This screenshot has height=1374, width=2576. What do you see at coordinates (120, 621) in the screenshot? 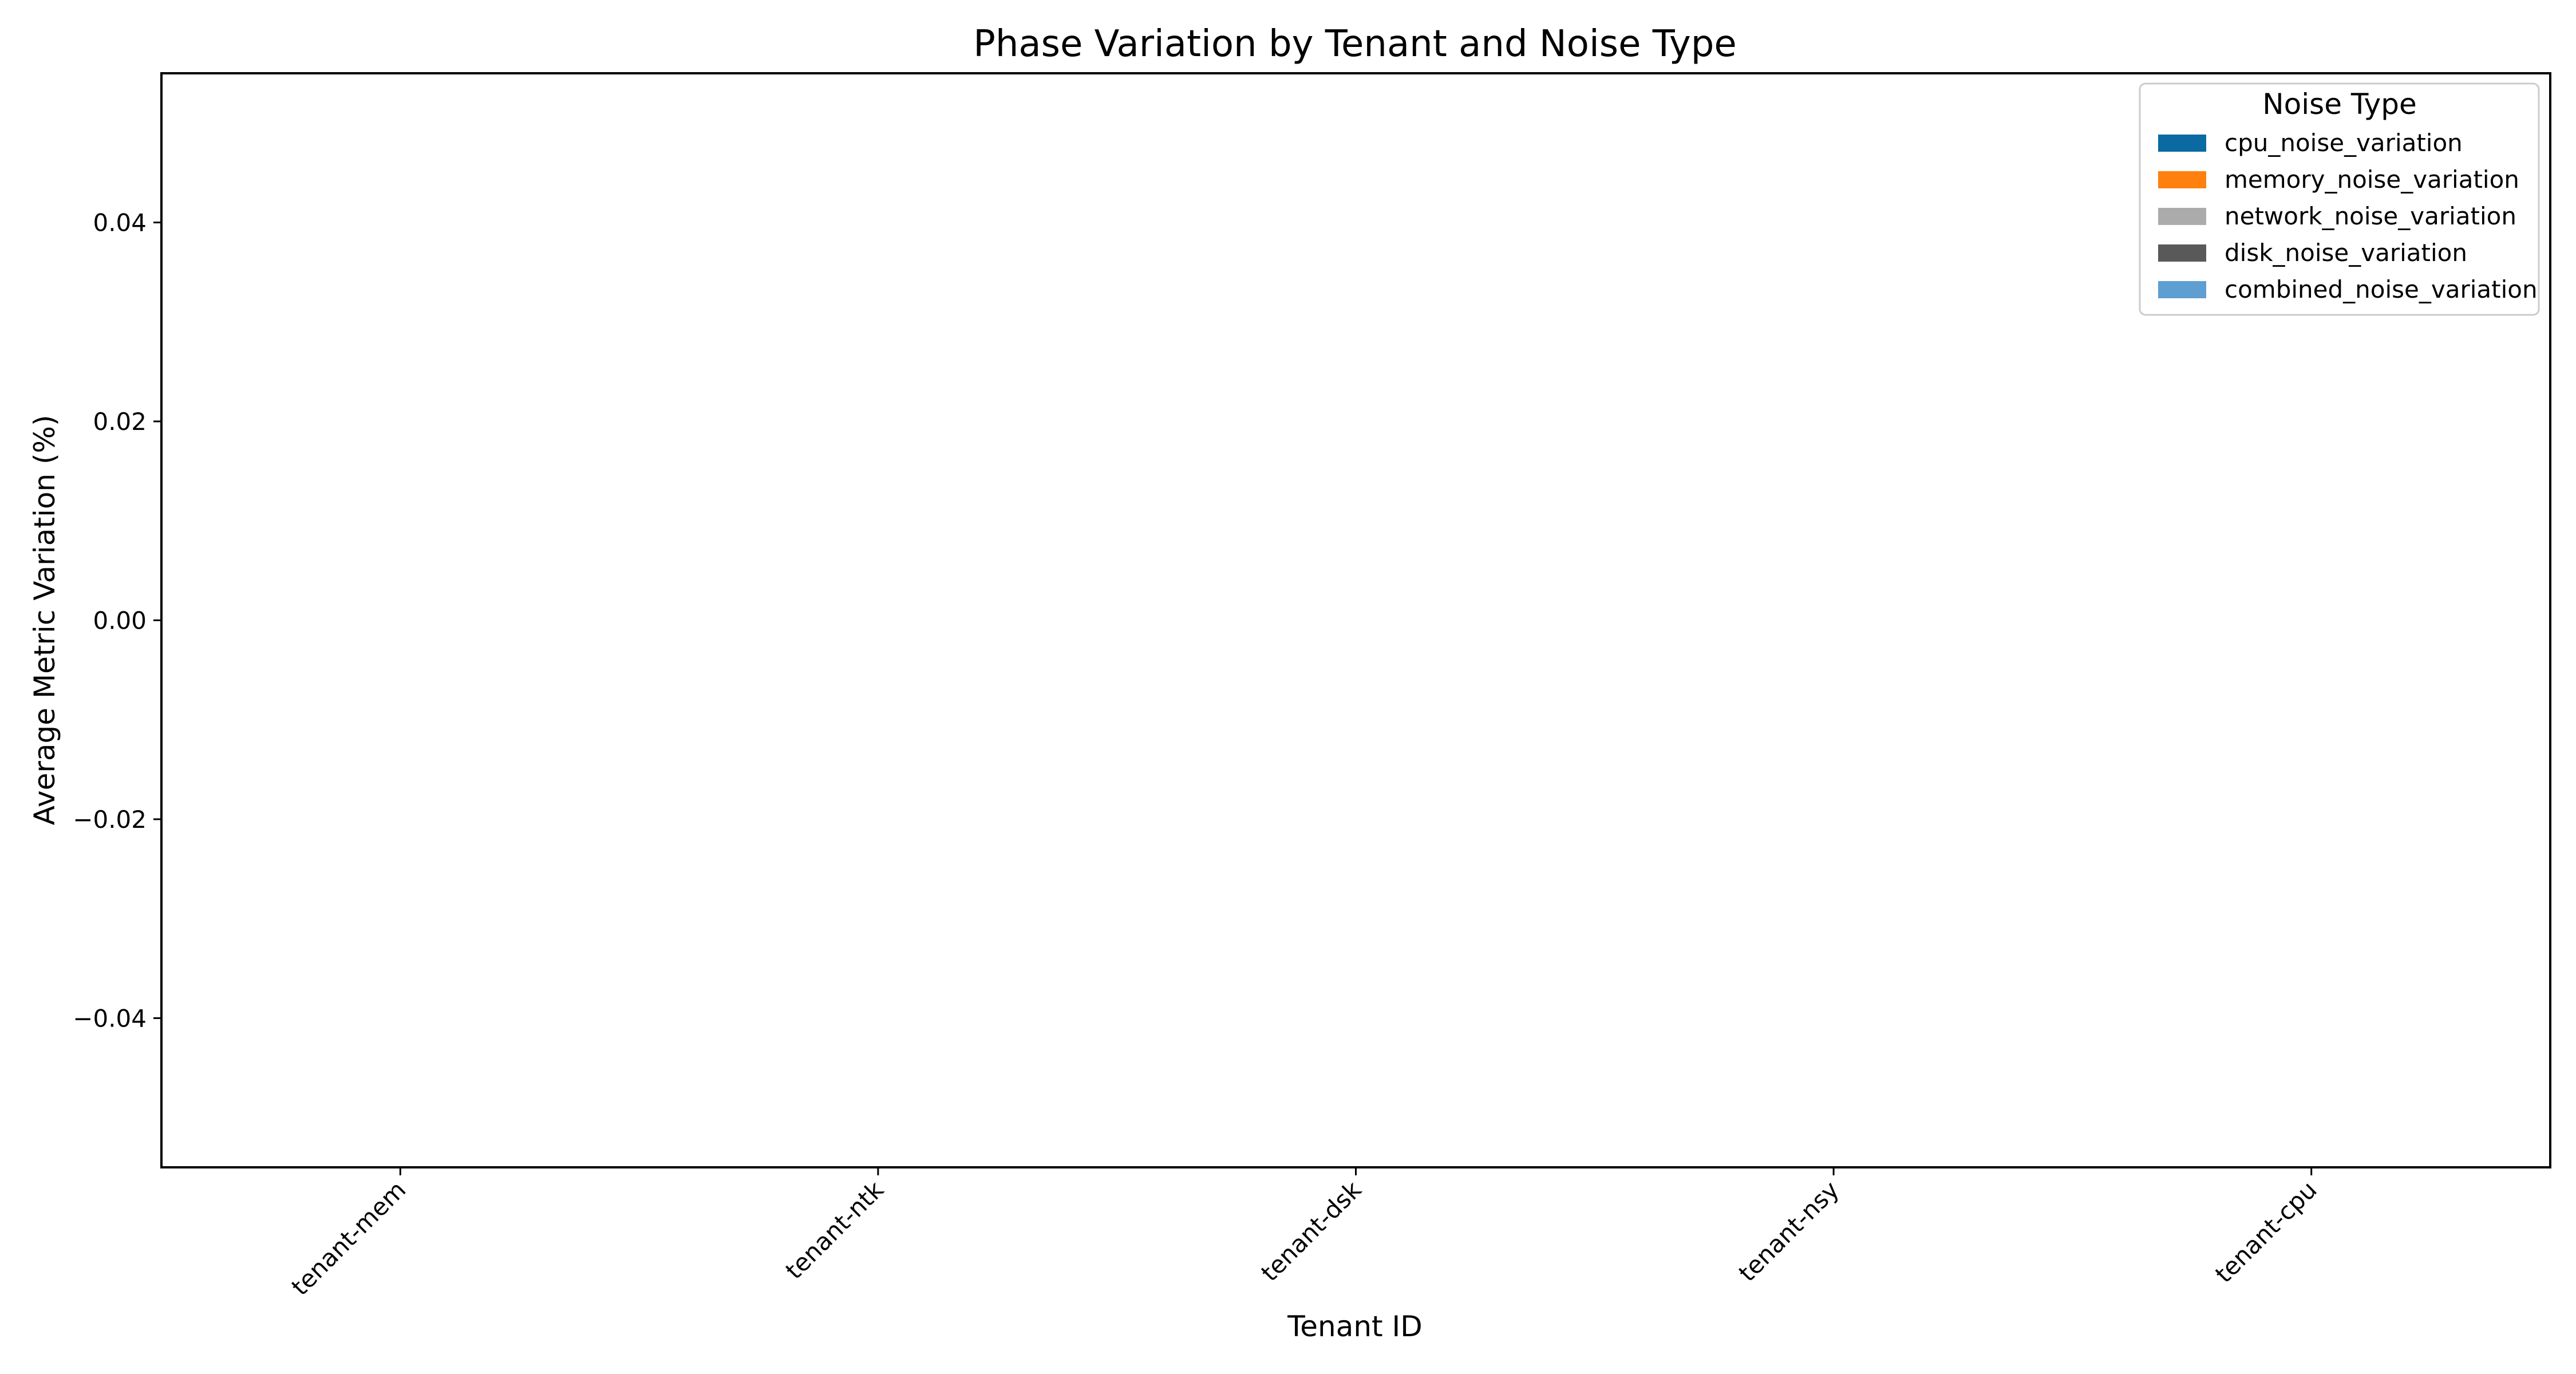
I see `y-tick-label: 0.00` at bounding box center [120, 621].